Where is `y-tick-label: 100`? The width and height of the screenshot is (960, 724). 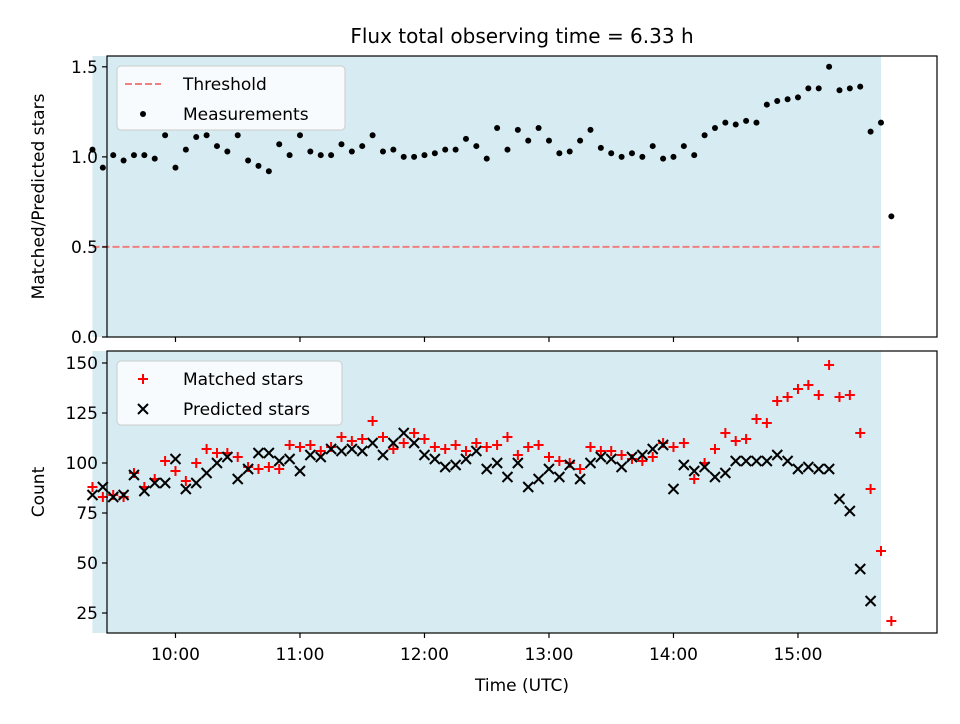
y-tick-label: 100 is located at coordinates (82, 464).